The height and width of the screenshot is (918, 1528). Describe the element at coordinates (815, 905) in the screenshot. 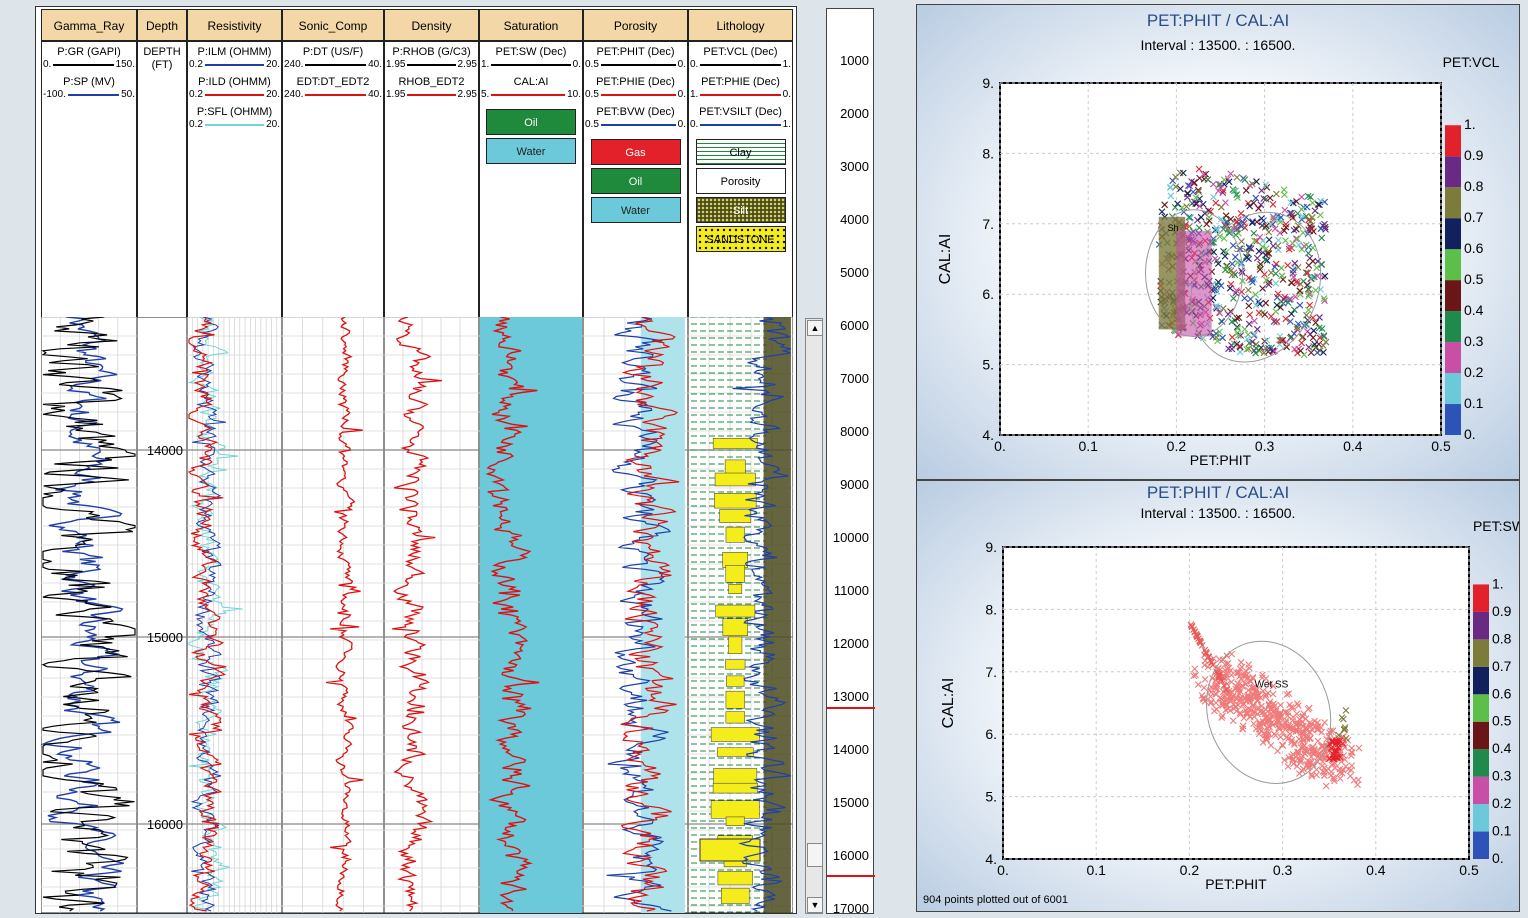

I see `scroll-down-arrow-icon: ▼` at that location.